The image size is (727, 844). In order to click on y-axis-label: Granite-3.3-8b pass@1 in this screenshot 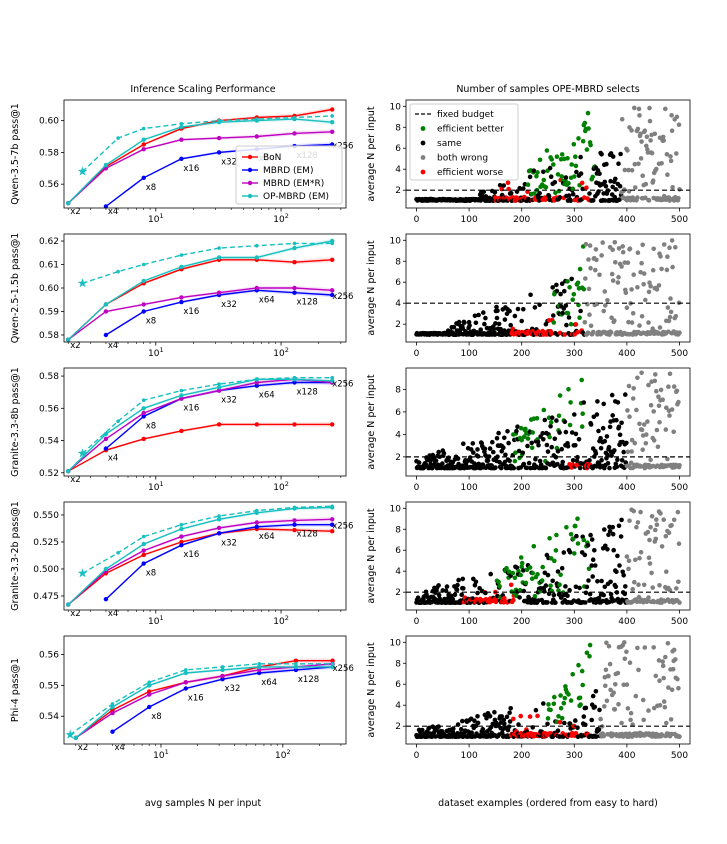, I will do `click(15, 422)`.